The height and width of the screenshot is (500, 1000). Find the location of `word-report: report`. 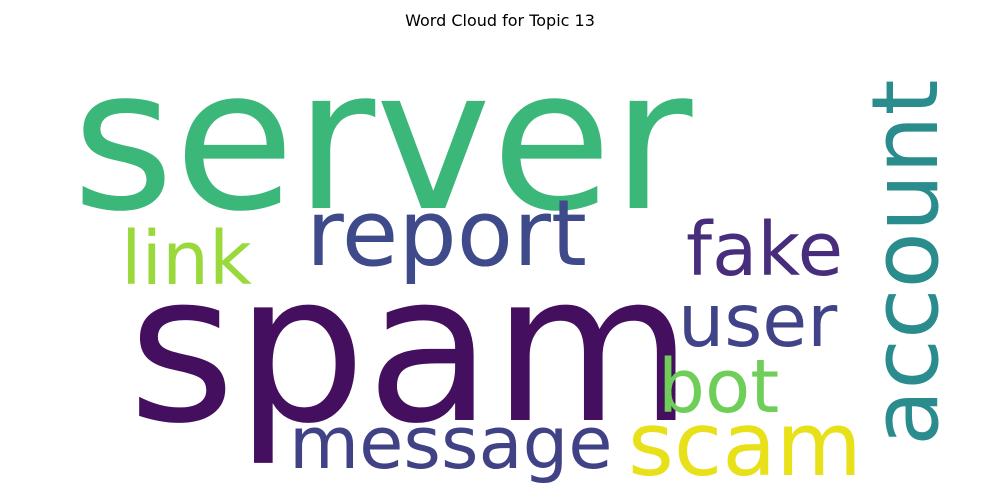

word-report: report is located at coordinates (446, 233).